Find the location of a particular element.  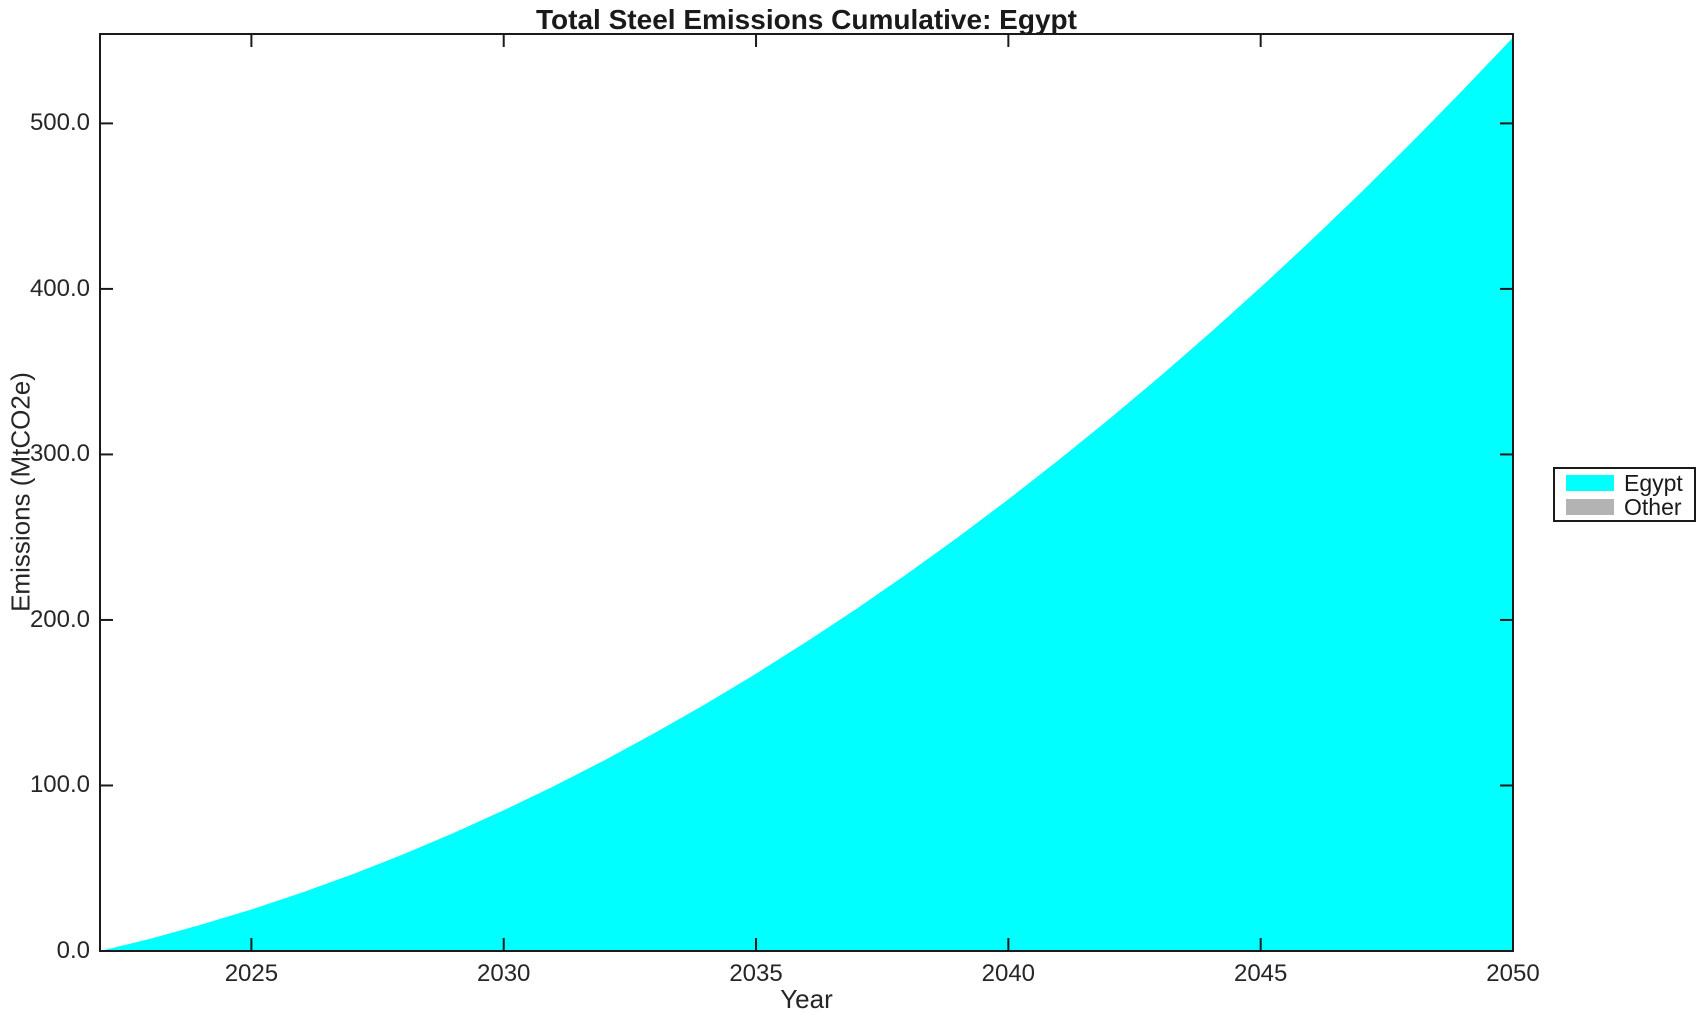

legend-label-egypt: Egypt is located at coordinates (1653, 482).